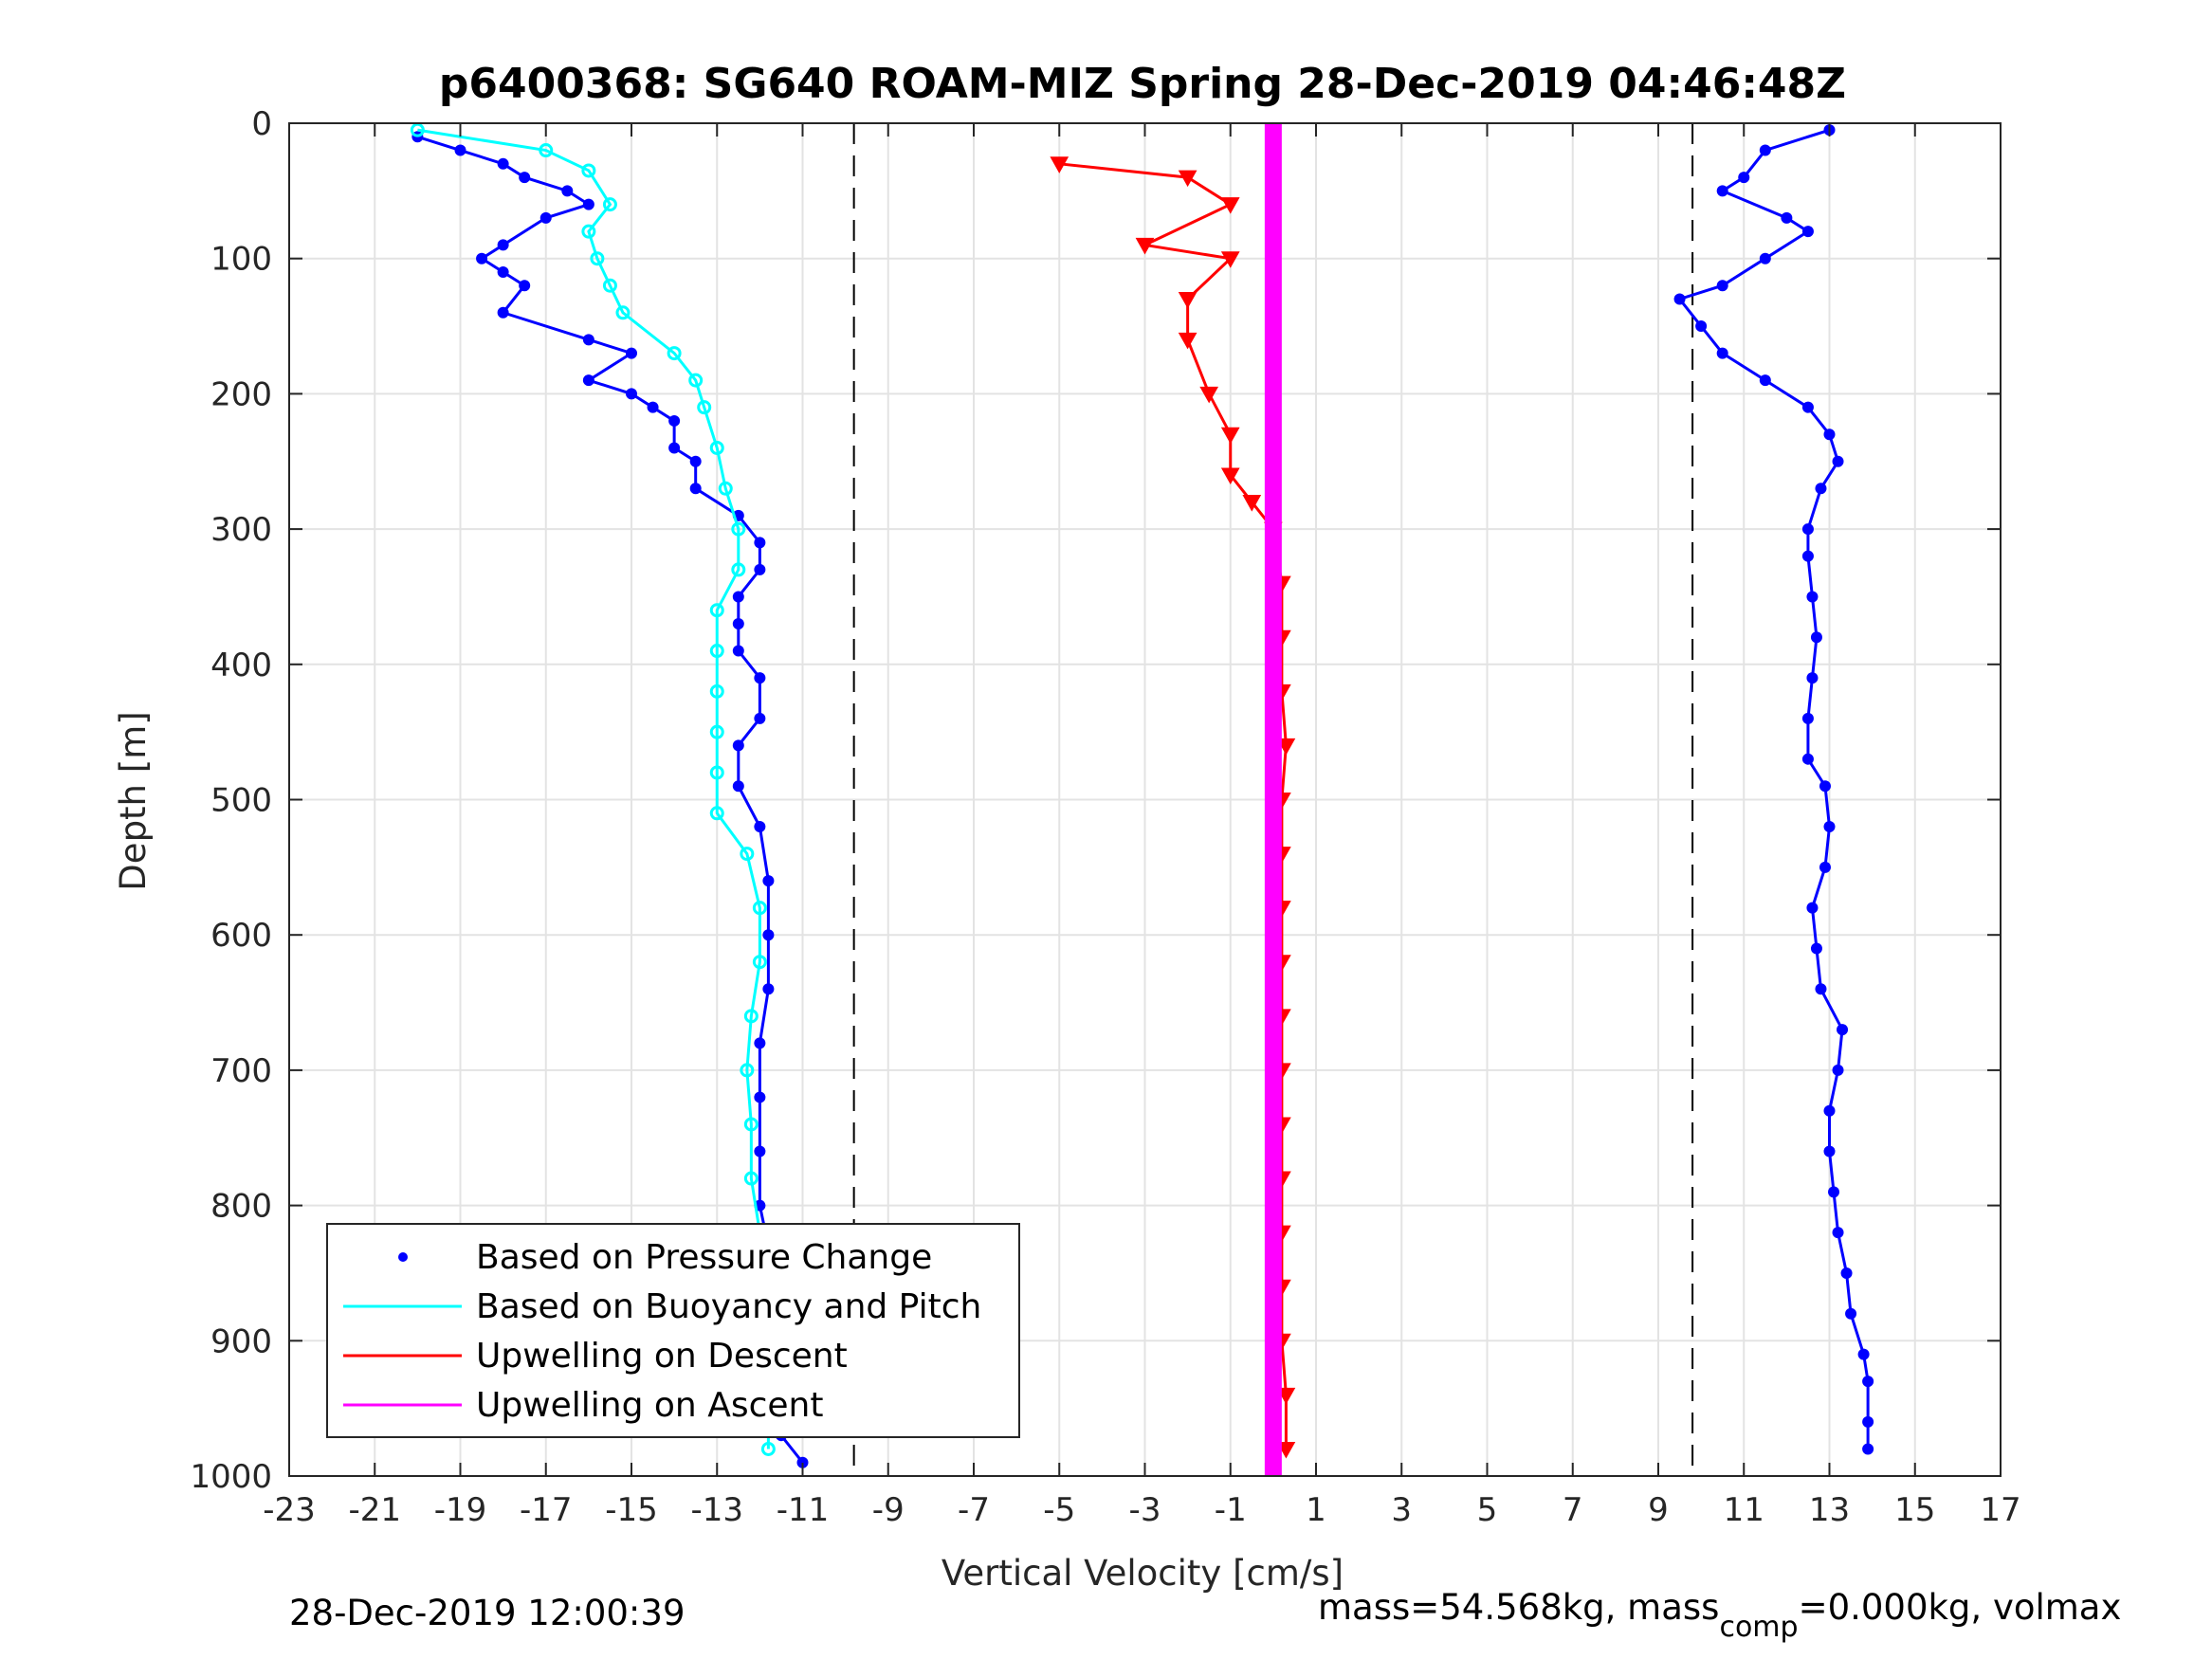 This screenshot has height=1659, width=2212. I want to click on mass-text-rest: =0.000kg, volmax, so click(1960, 1607).